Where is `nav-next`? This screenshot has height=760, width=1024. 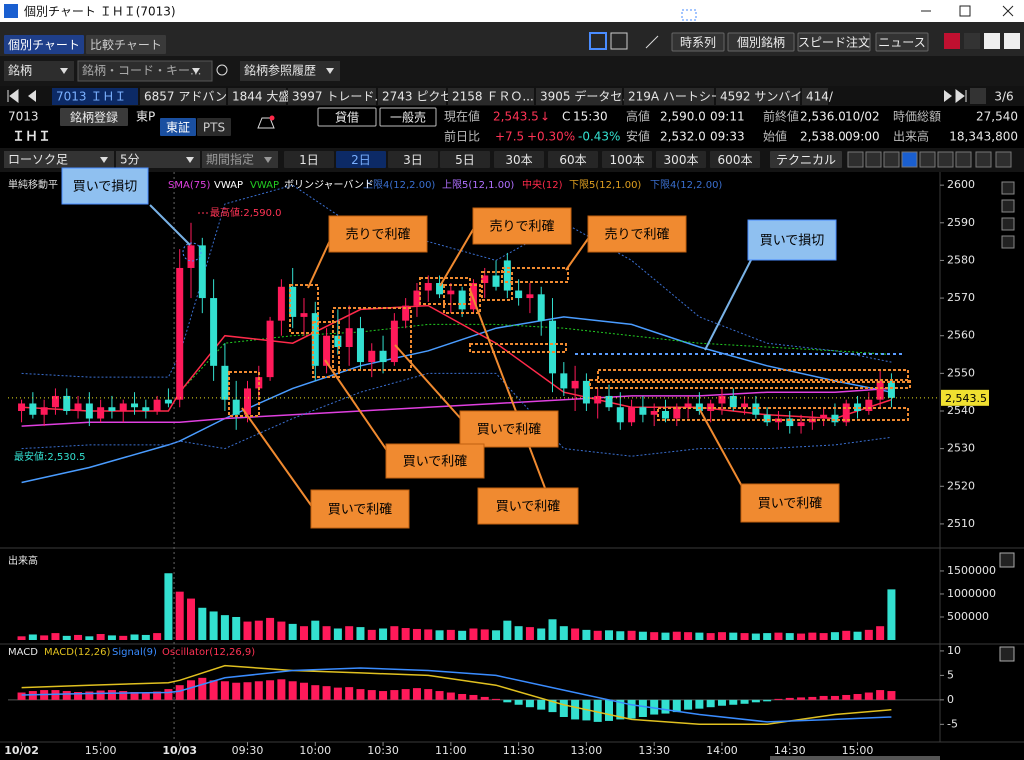 nav-next is located at coordinates (948, 96).